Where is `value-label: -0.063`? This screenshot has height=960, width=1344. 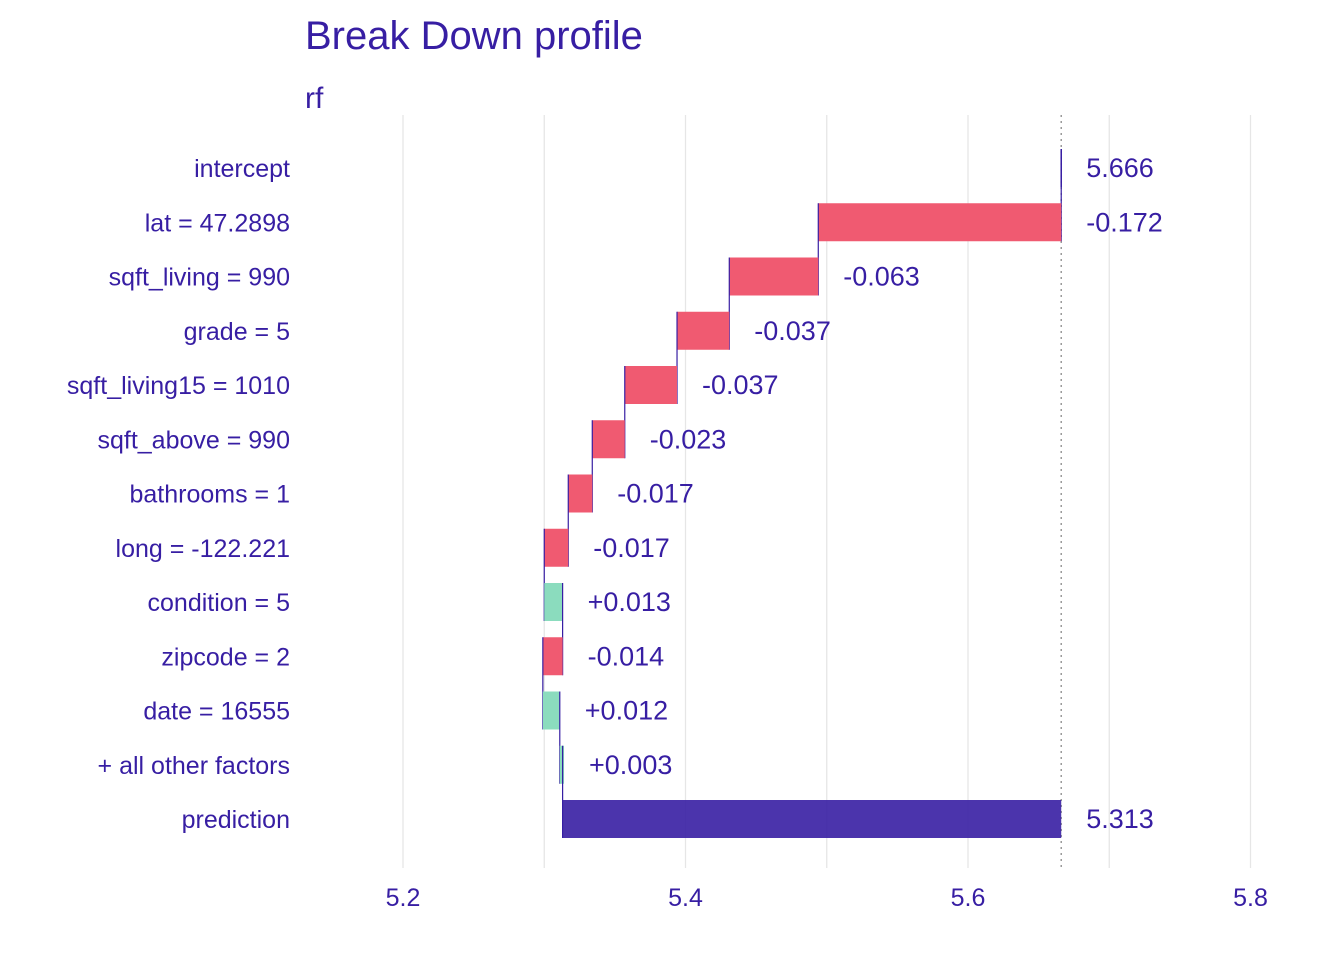
value-label: -0.063 is located at coordinates (881, 277).